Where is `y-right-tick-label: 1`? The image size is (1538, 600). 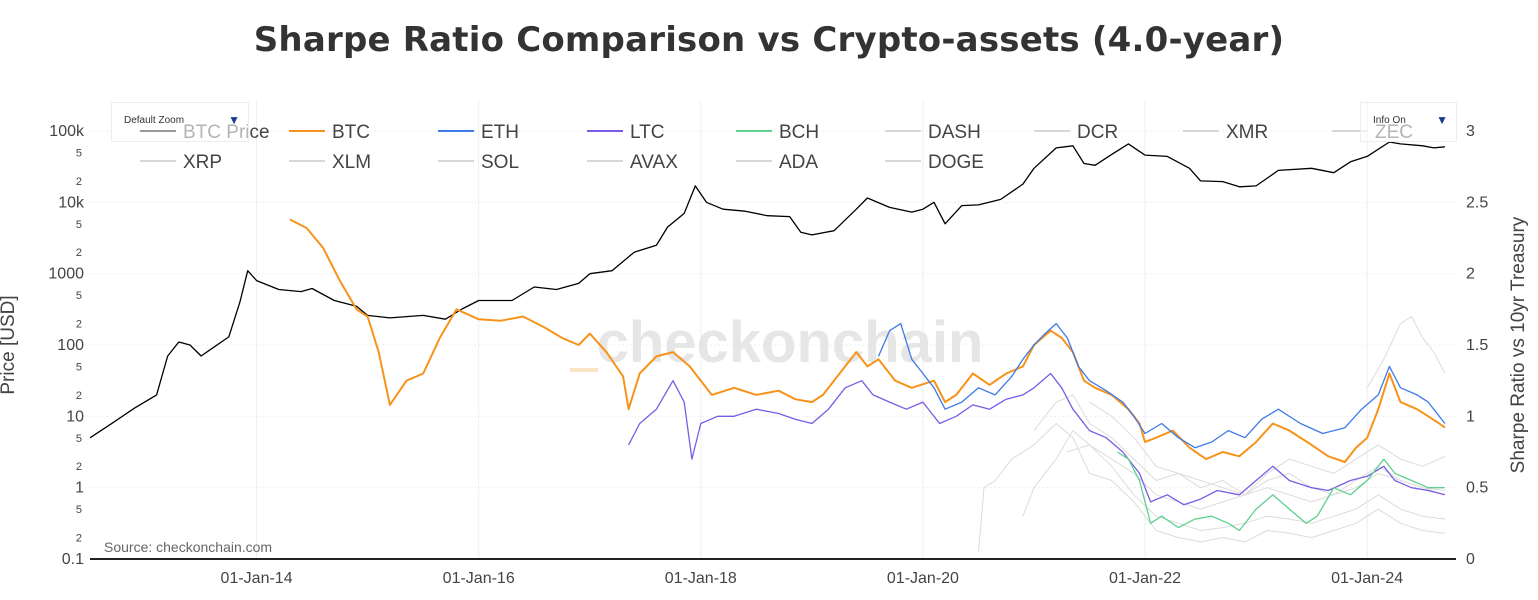
y-right-tick-label: 1 is located at coordinates (1470, 416).